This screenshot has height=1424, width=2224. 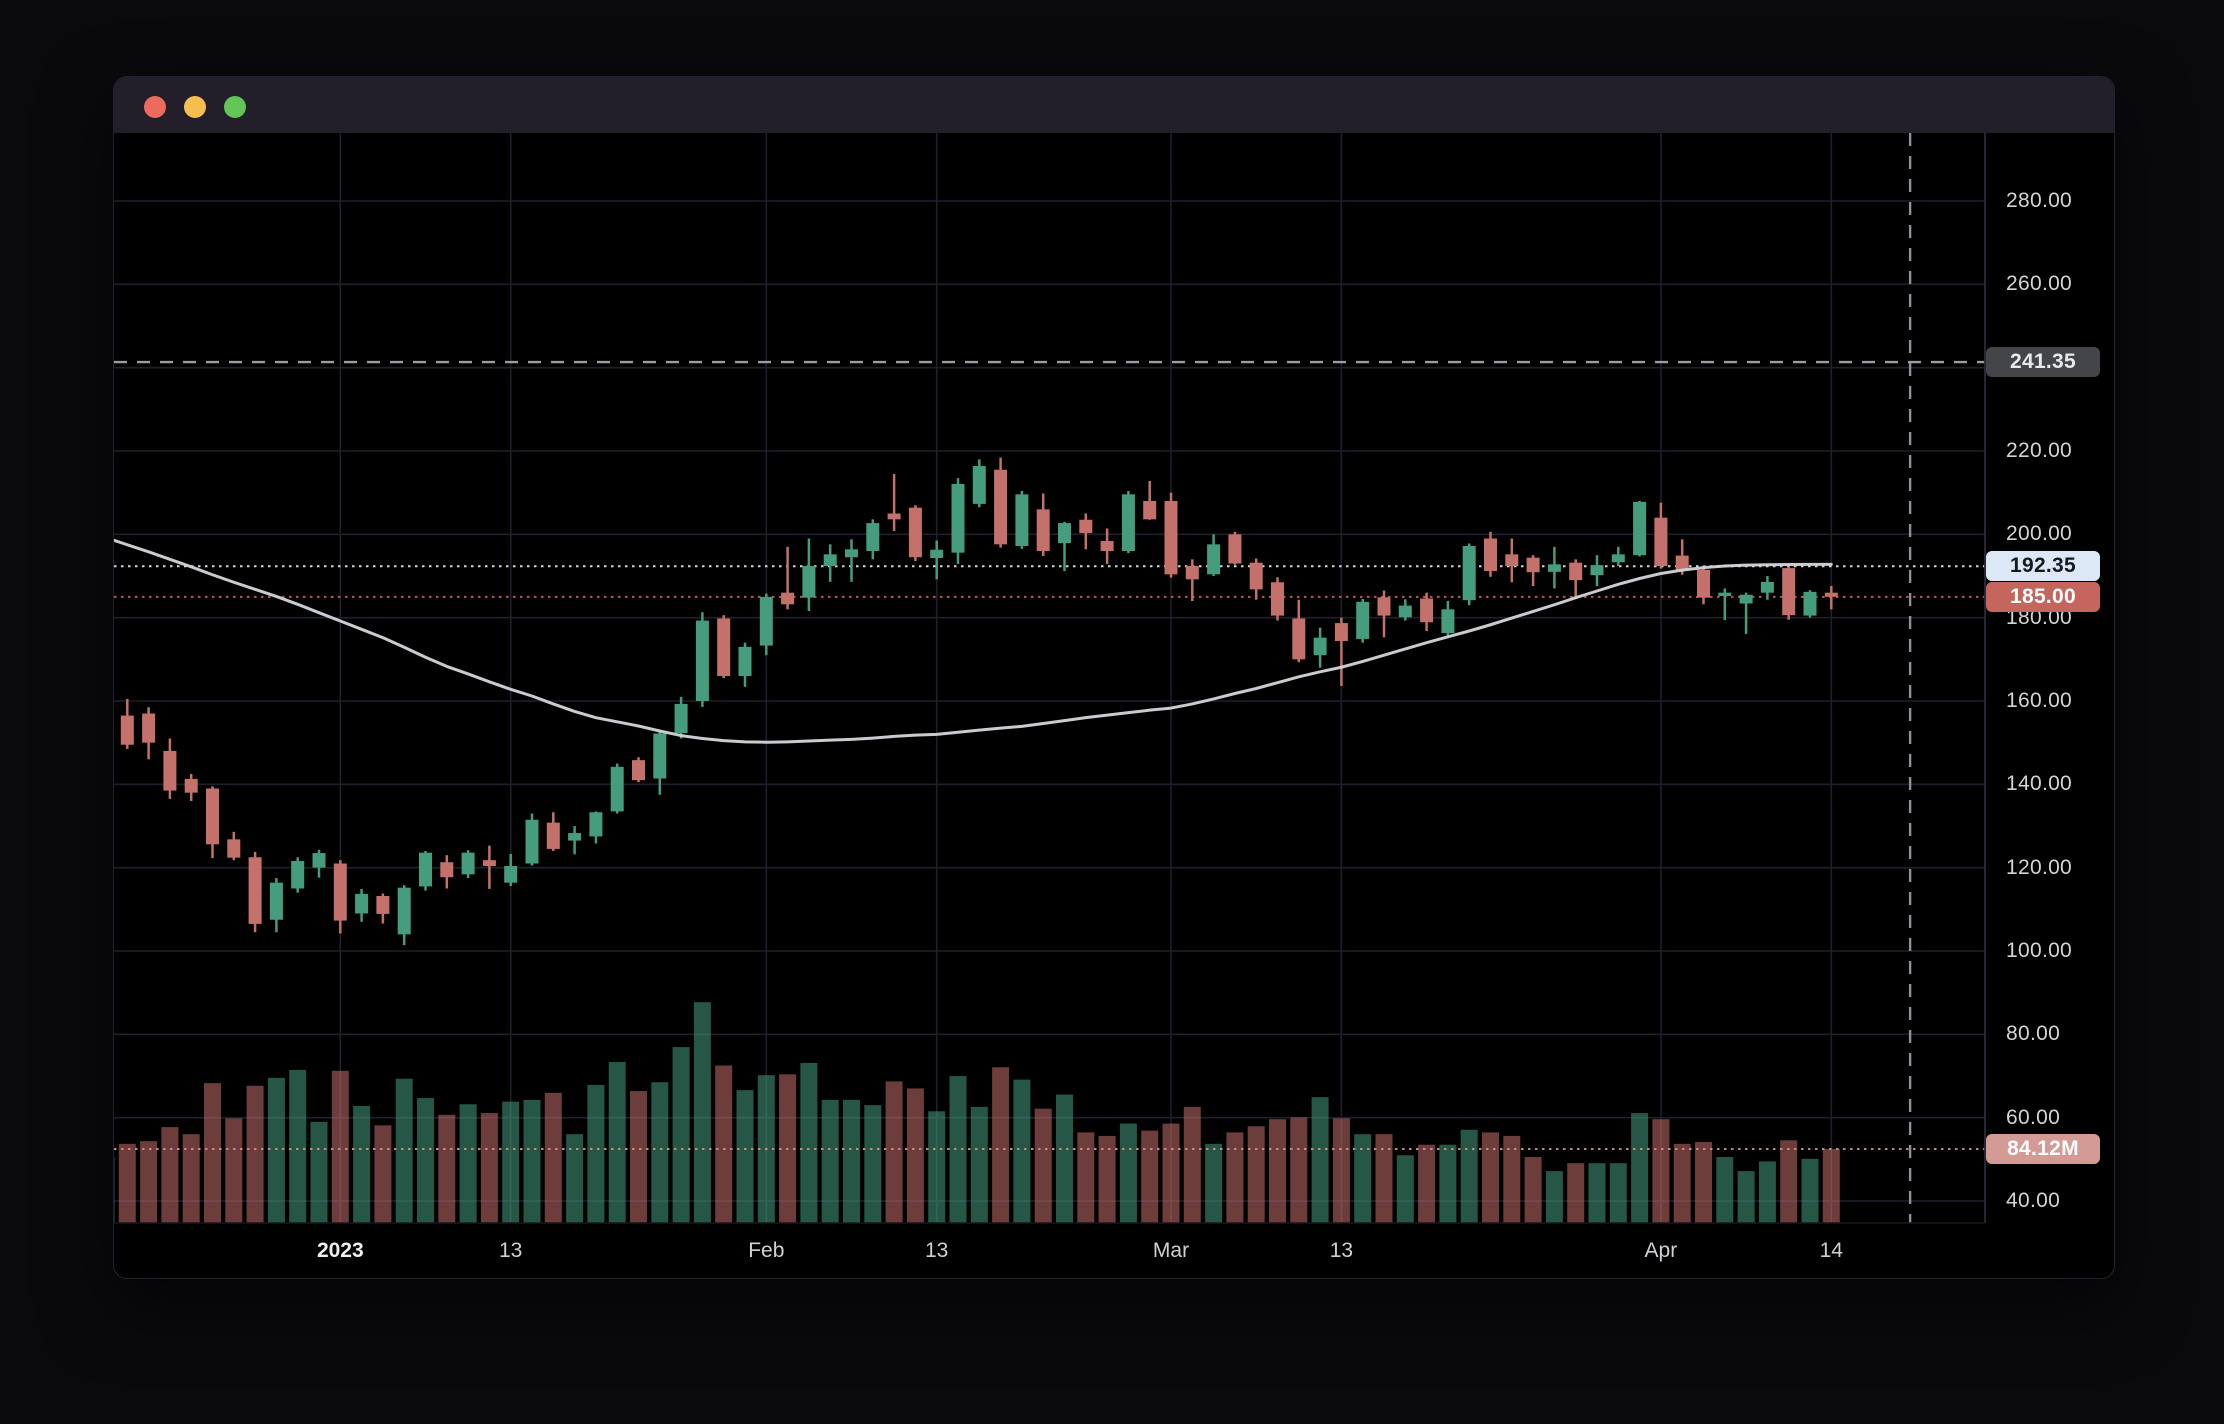 I want to click on price-tick-label: 80.00, so click(x=2033, y=1034).